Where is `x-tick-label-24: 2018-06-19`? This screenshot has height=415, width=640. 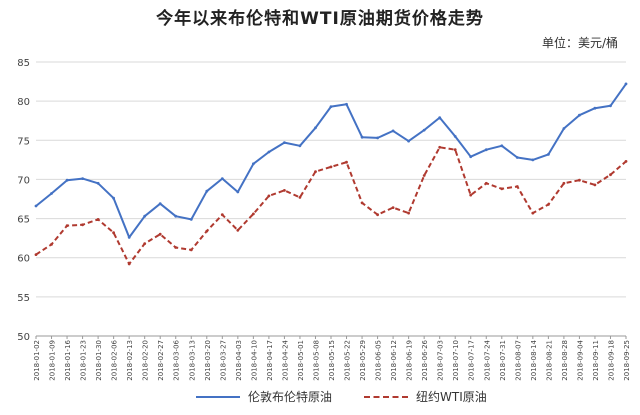 x-tick-label-24: 2018-06-19 is located at coordinates (410, 360).